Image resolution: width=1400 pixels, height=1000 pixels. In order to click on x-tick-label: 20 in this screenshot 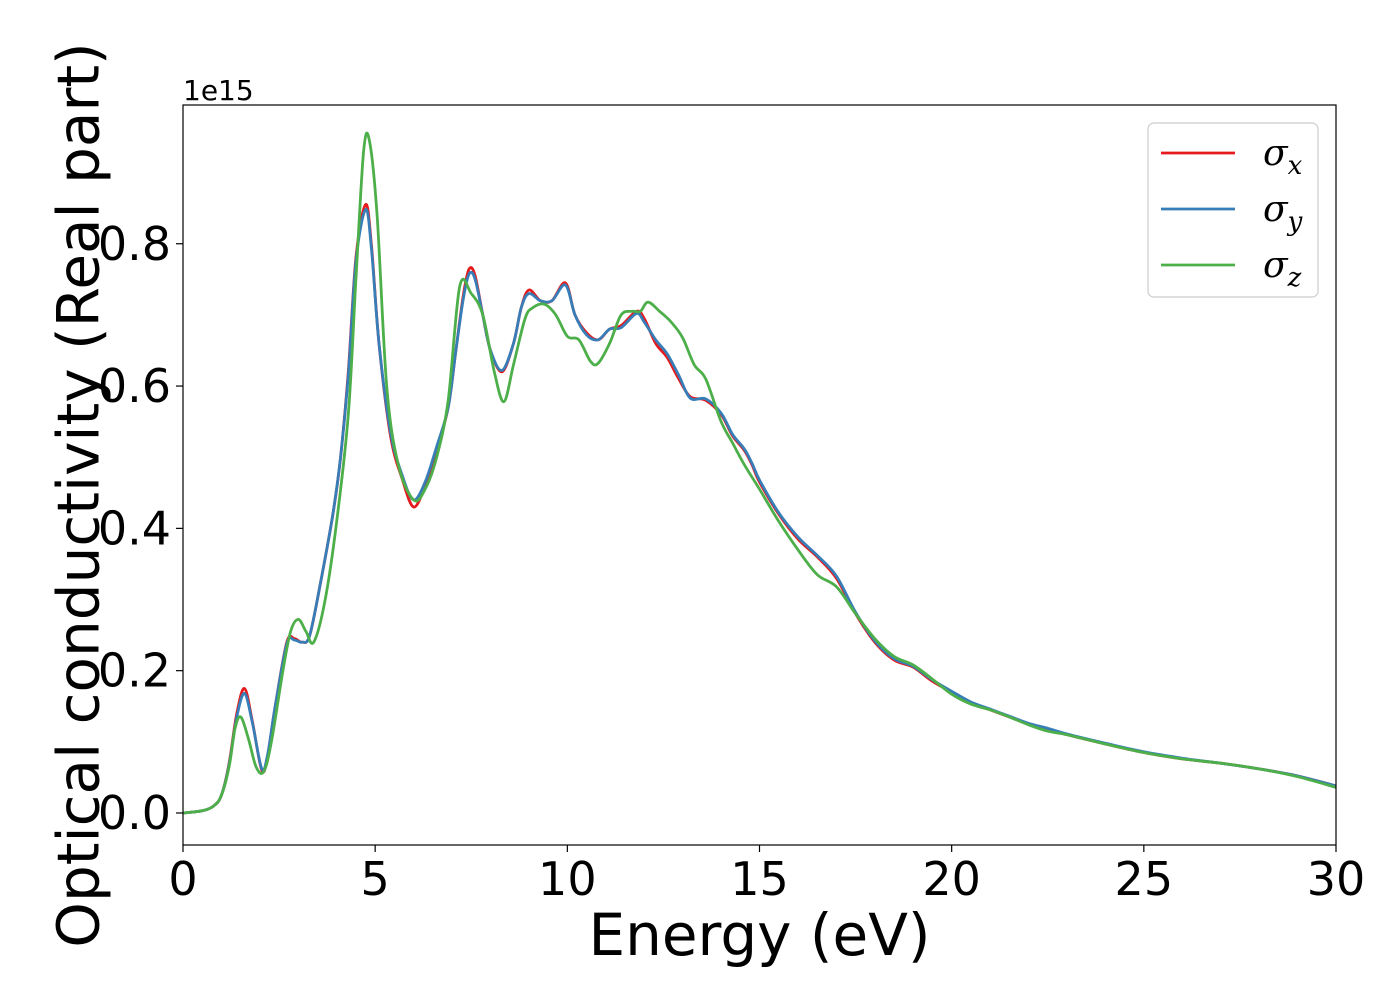, I will do `click(951, 879)`.